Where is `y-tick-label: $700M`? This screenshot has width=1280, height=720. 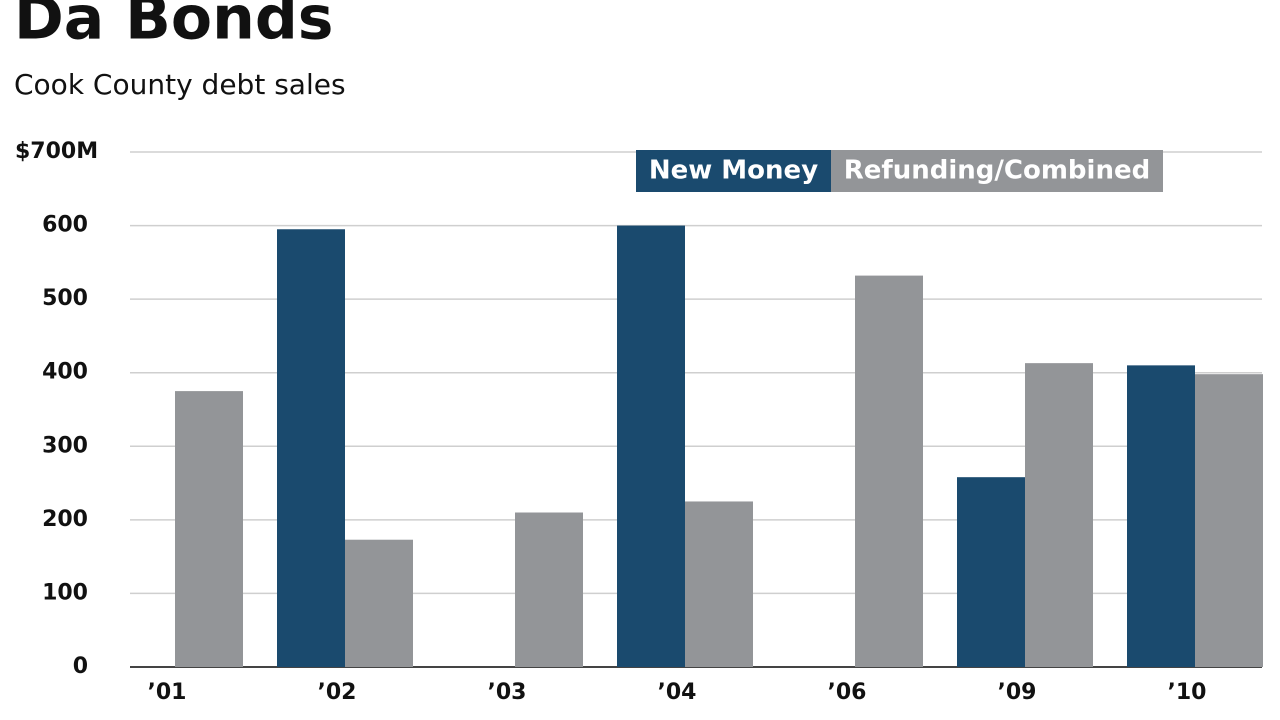
y-tick-label: $700M is located at coordinates (56, 151).